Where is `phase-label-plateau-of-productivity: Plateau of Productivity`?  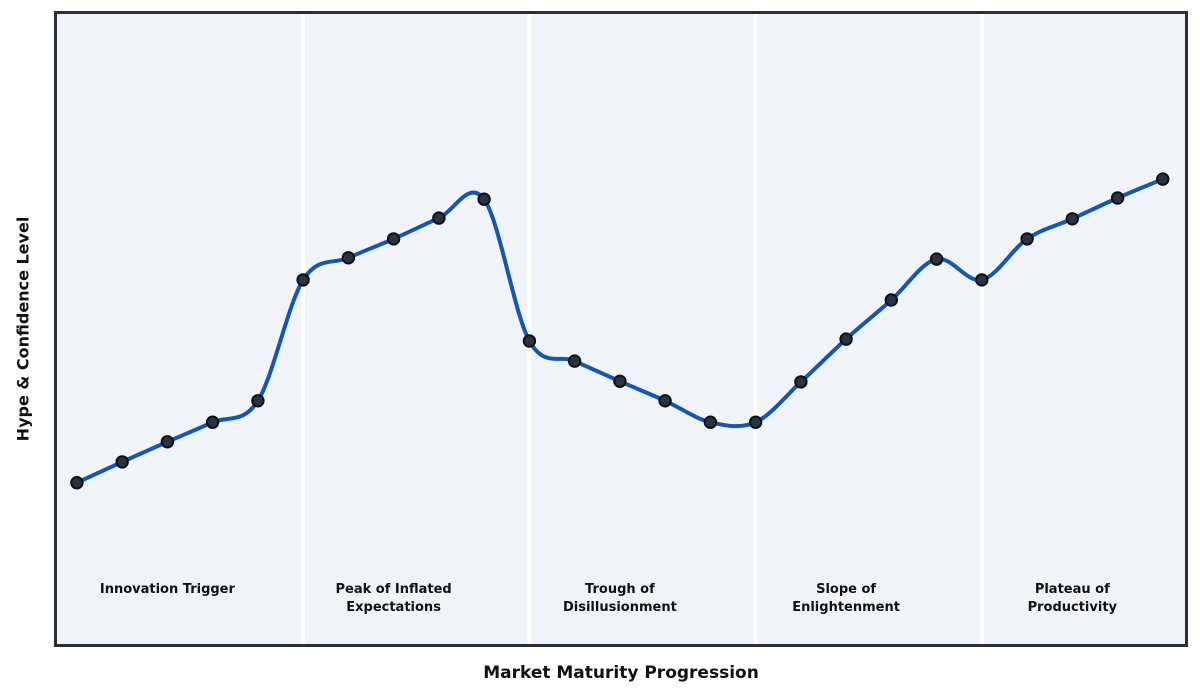
phase-label-plateau-of-productivity: Plateau of Productivity is located at coordinates (1072, 598).